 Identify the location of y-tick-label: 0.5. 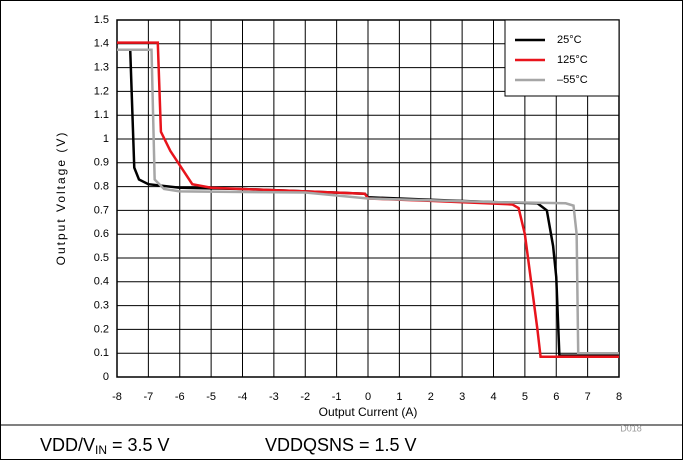
(101, 258).